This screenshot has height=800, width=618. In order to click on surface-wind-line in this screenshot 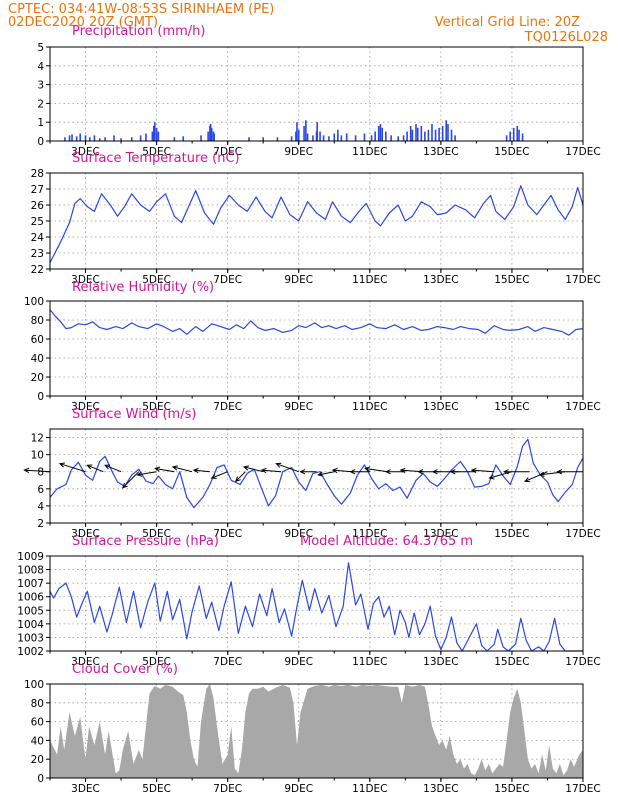, I will do `click(316, 473)`.